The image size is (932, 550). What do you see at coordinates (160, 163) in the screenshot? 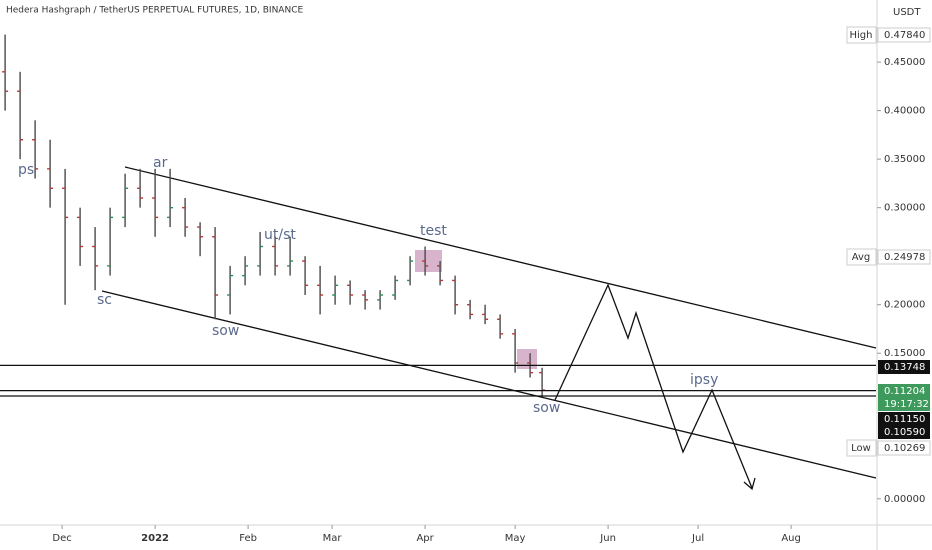
I see `annotation: ar` at bounding box center [160, 163].